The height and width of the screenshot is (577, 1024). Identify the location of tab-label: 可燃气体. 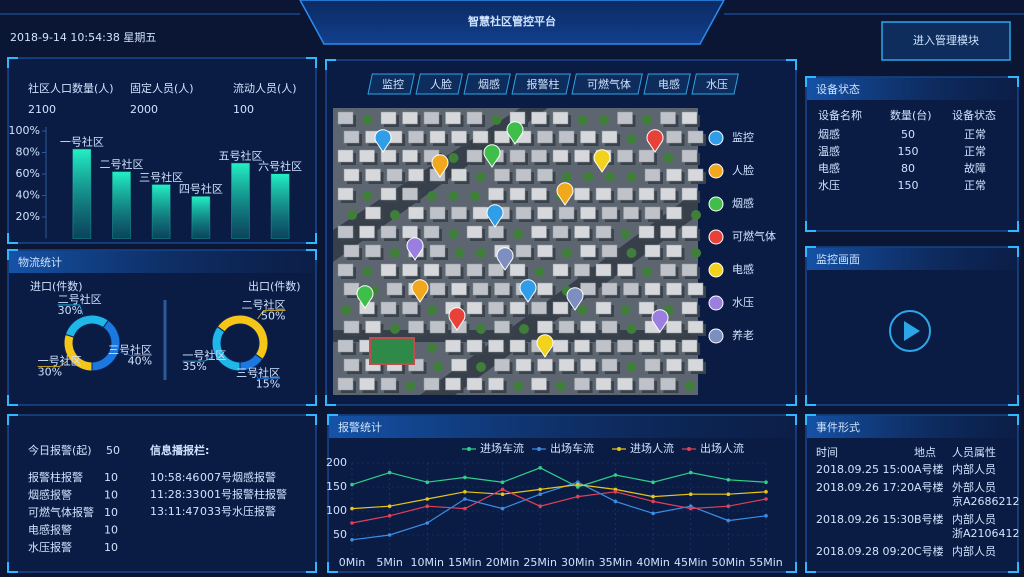
(609, 84).